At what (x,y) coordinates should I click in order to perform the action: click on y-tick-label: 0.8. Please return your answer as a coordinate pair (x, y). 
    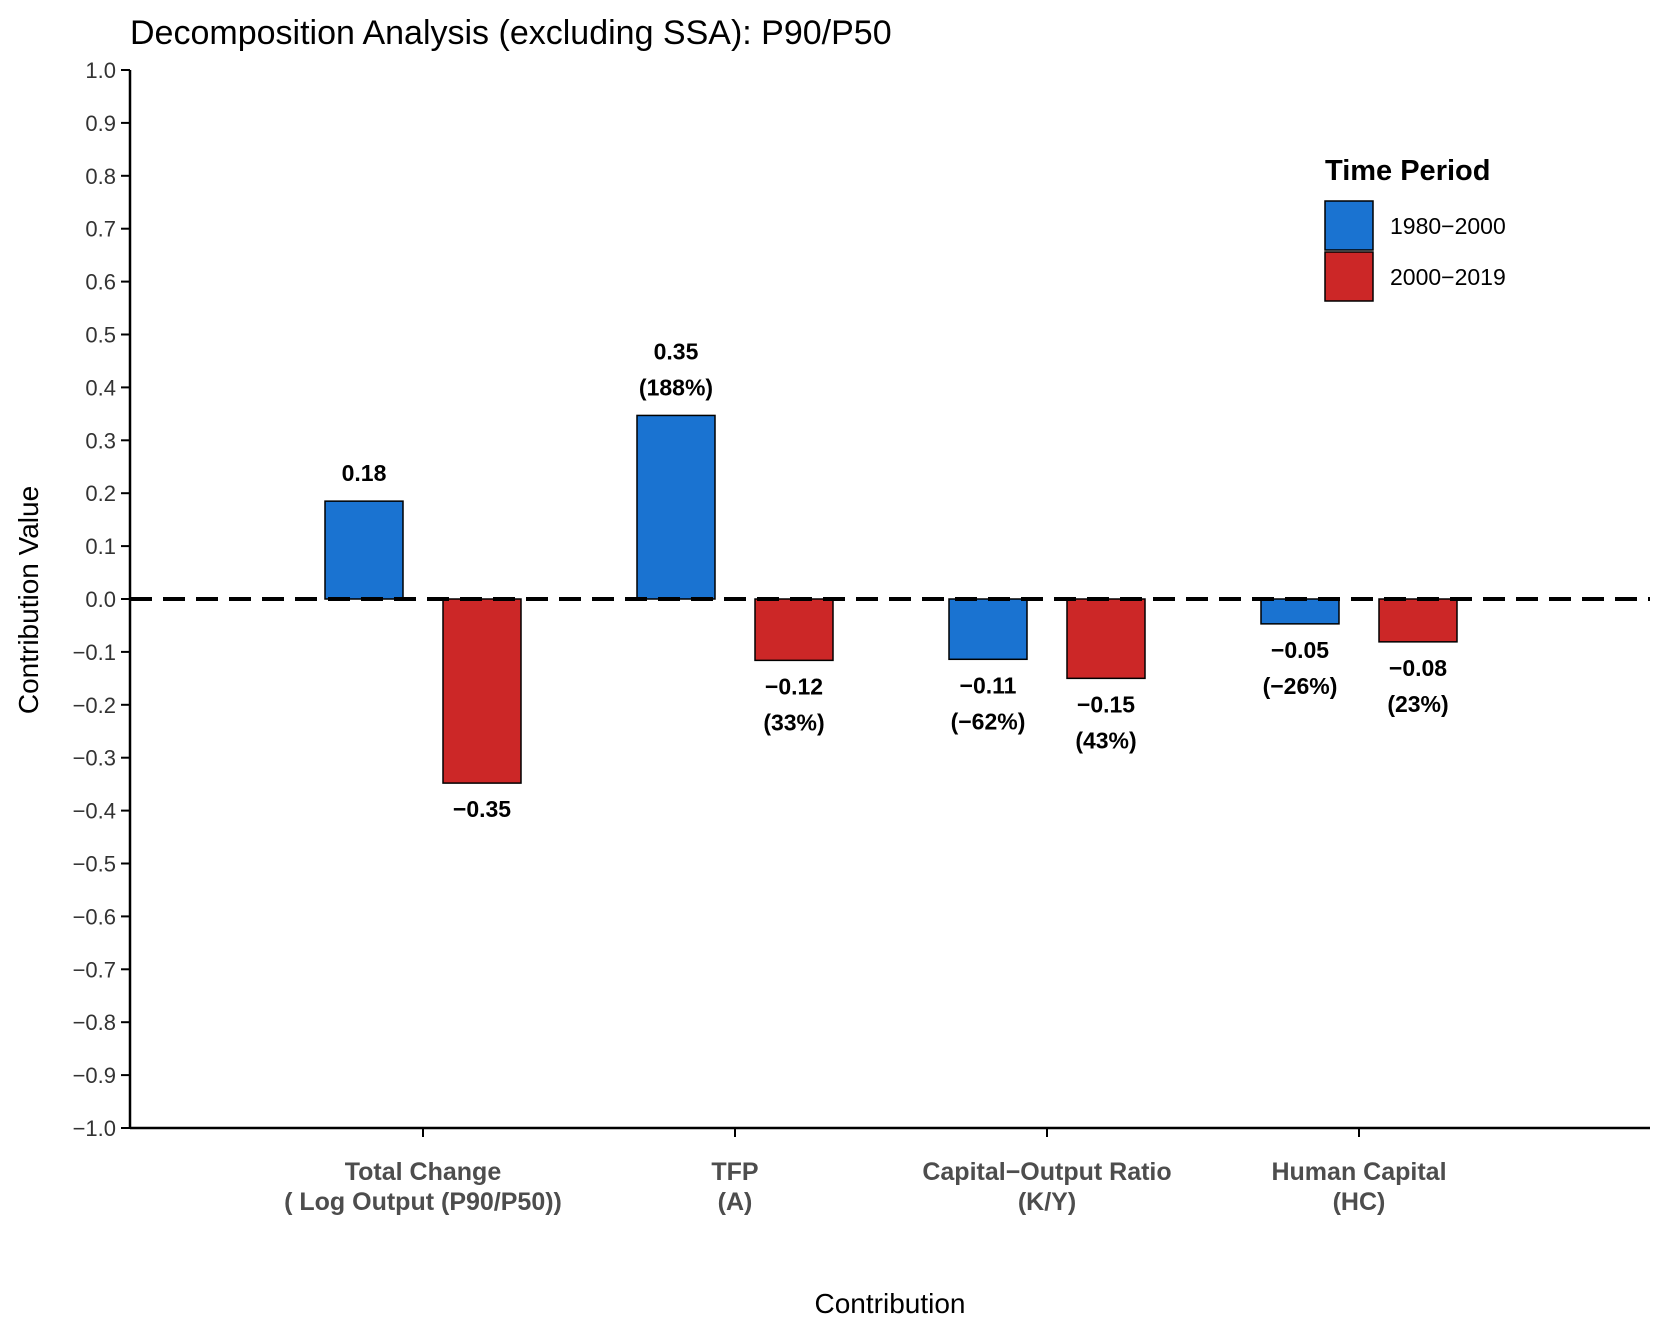
    Looking at the image, I should click on (100, 176).